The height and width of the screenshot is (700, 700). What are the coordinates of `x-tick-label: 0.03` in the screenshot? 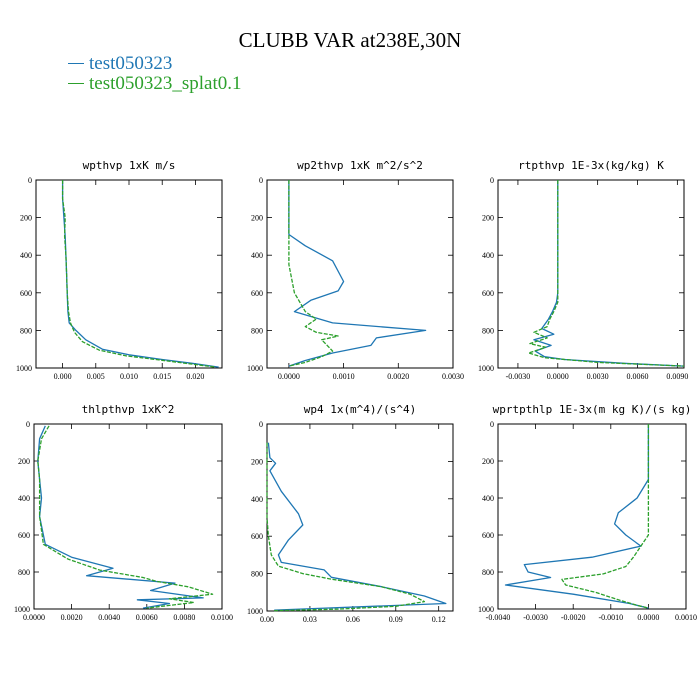 It's located at (310, 619).